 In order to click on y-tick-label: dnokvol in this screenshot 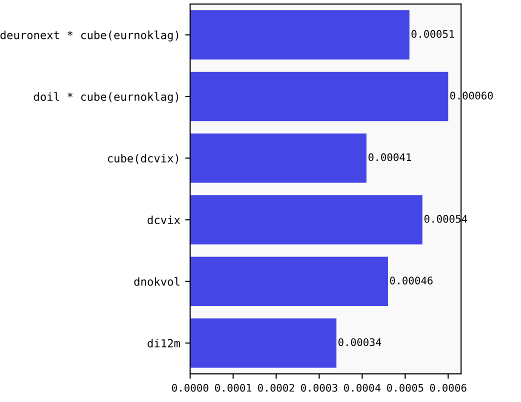, I will do `click(157, 281)`.